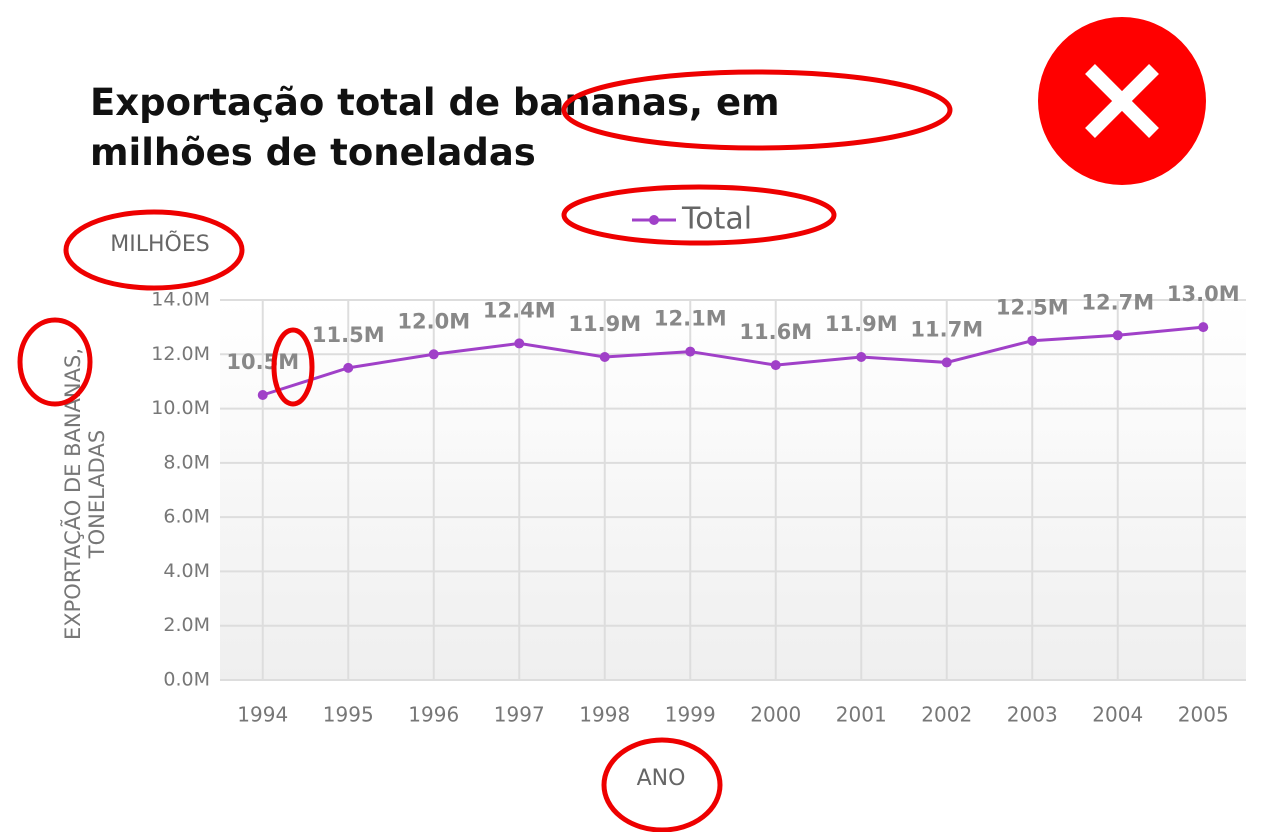 Image resolution: width=1264 pixels, height=832 pixels. I want to click on series-line, so click(733, 361).